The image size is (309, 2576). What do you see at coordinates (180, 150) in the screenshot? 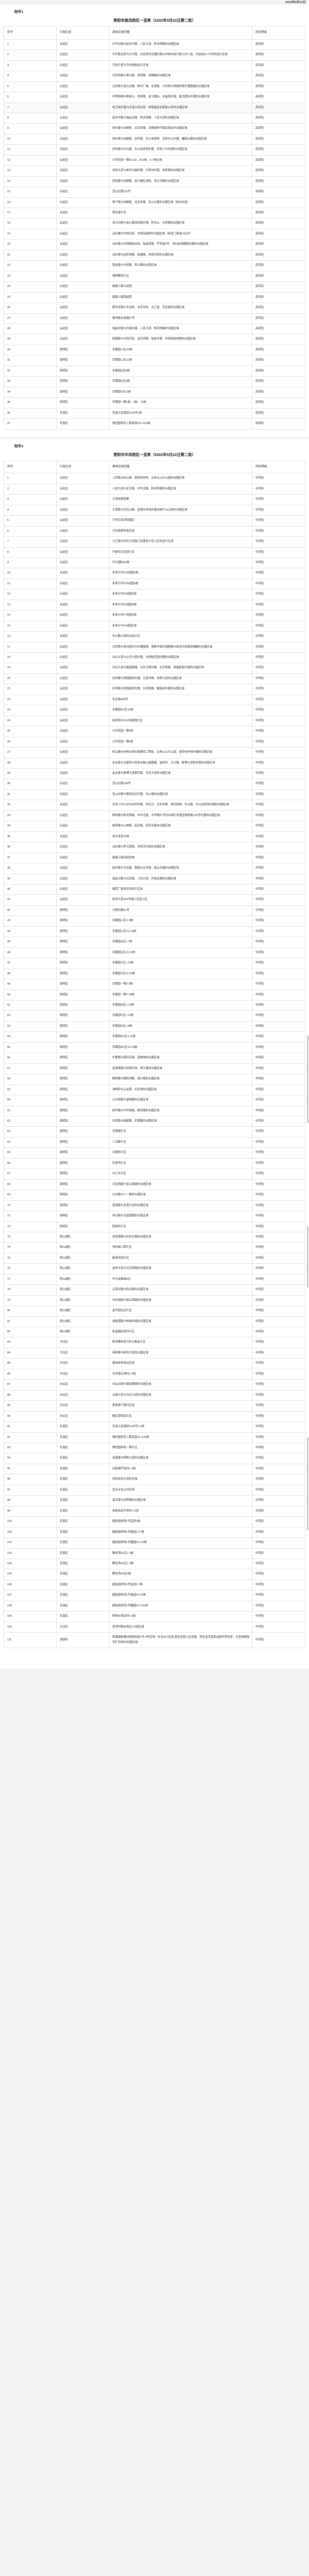
I see `cell-area: 扶风路与东山路、东山怡景苑外围、实验三中外围的合围区域` at bounding box center [180, 150].